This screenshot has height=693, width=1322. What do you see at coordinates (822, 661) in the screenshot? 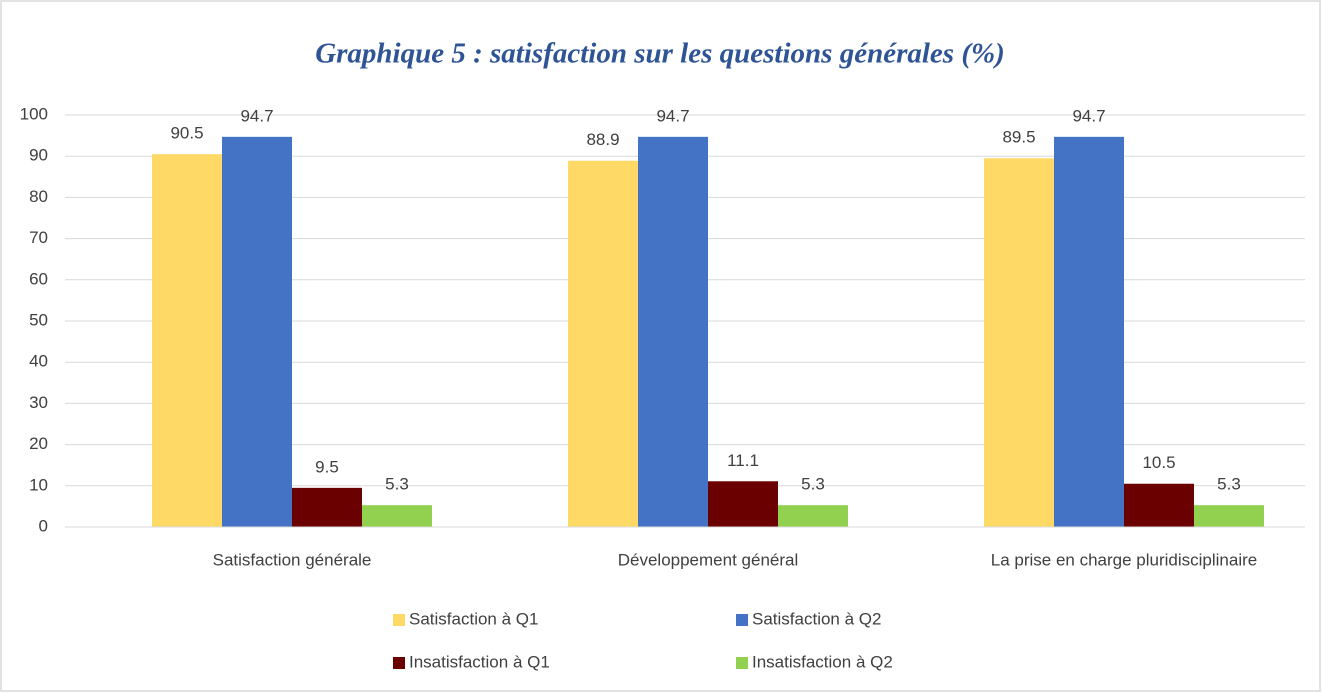
I see `legend-label: Insatisfaction à Q2` at bounding box center [822, 661].